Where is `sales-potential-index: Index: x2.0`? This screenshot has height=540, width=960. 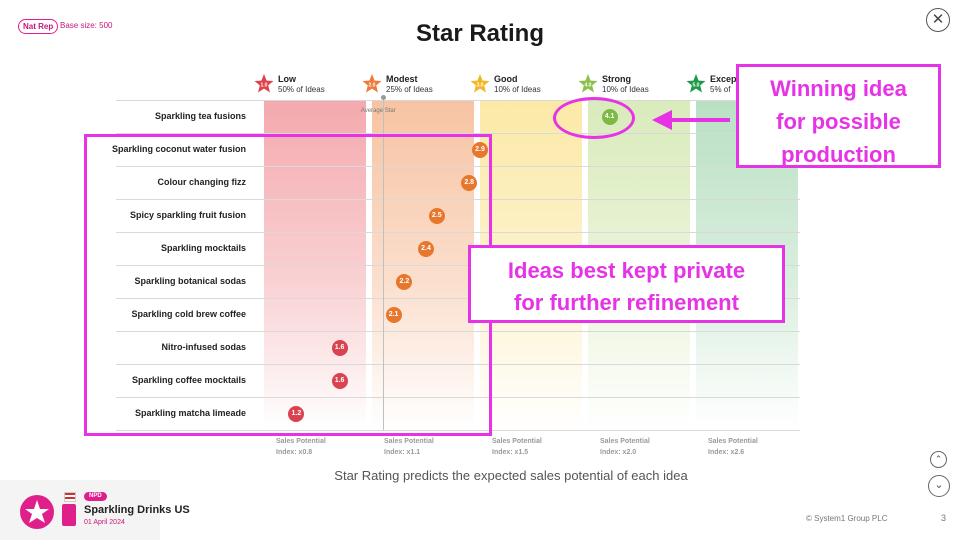
sales-potential-index: Index: x2.0 is located at coordinates (618, 452).